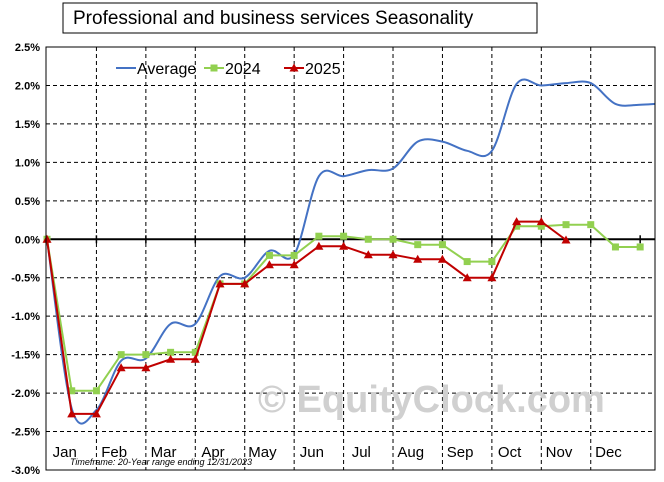 This screenshot has height=482, width=664. I want to click on month-label: Dec, so click(608, 452).